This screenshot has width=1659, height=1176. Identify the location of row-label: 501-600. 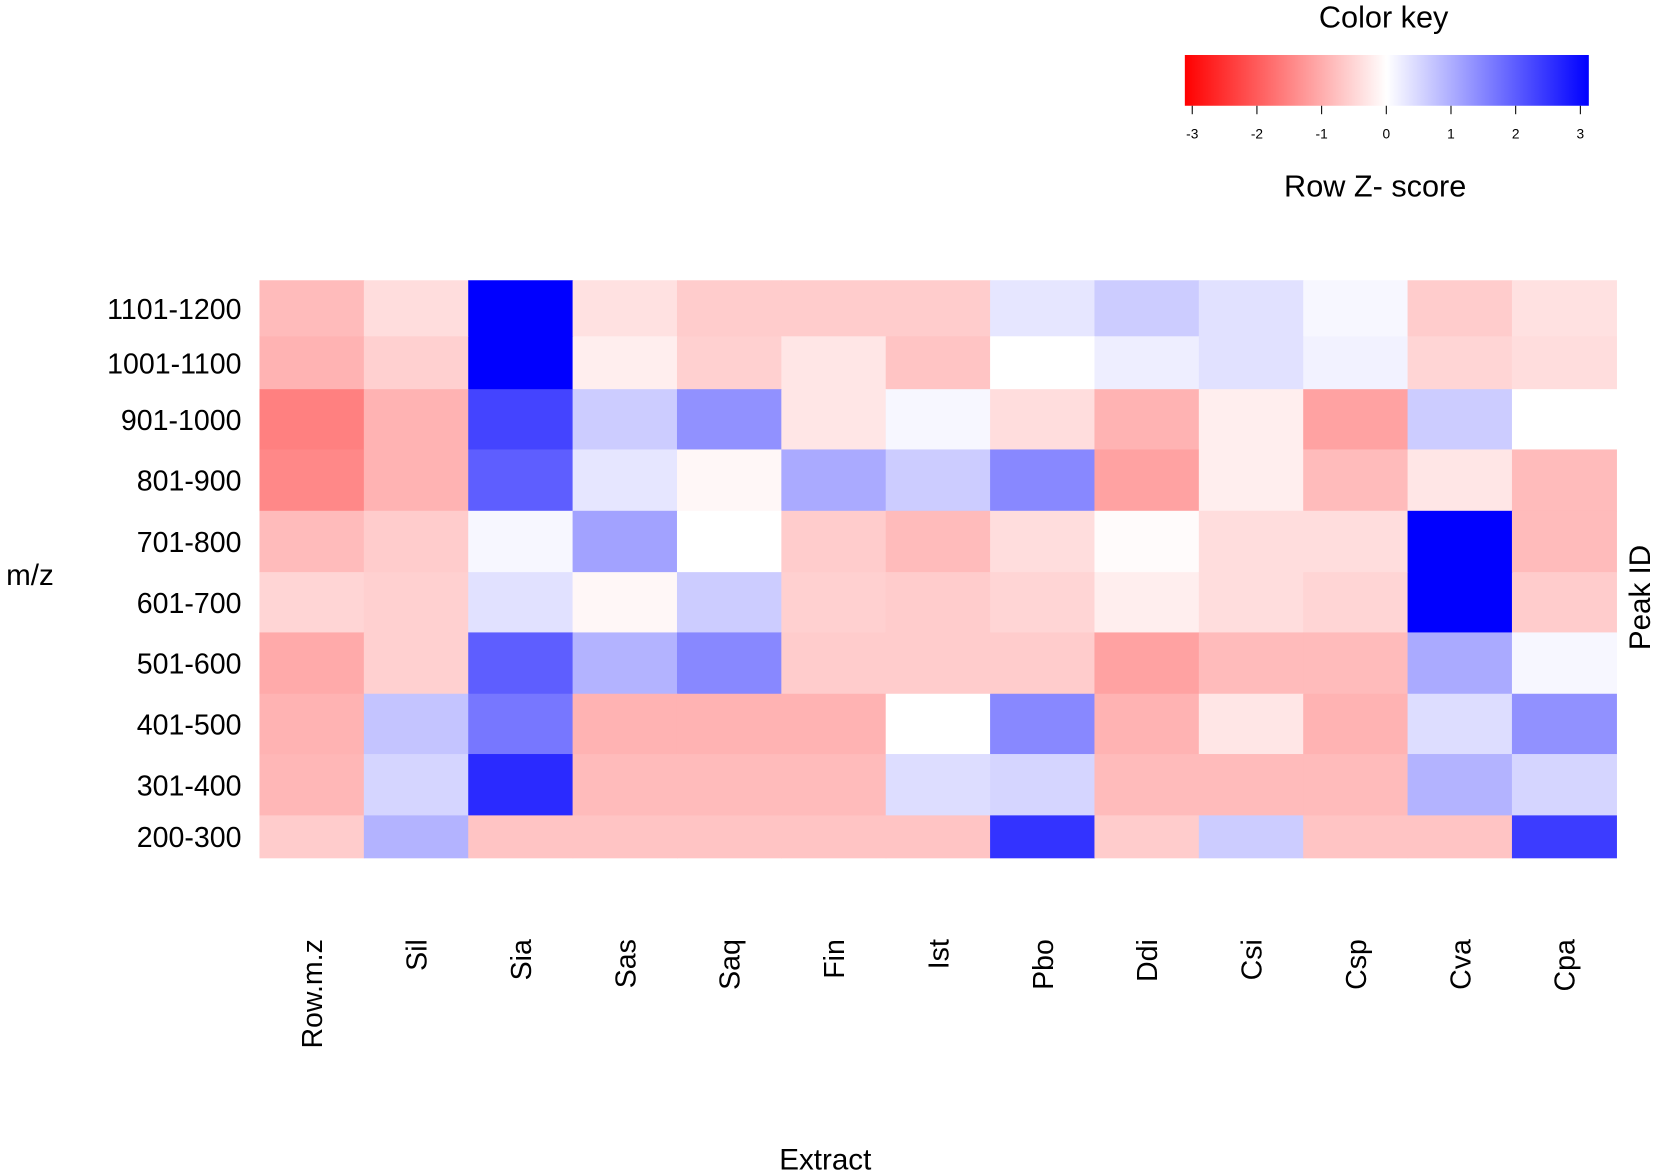
(189, 665).